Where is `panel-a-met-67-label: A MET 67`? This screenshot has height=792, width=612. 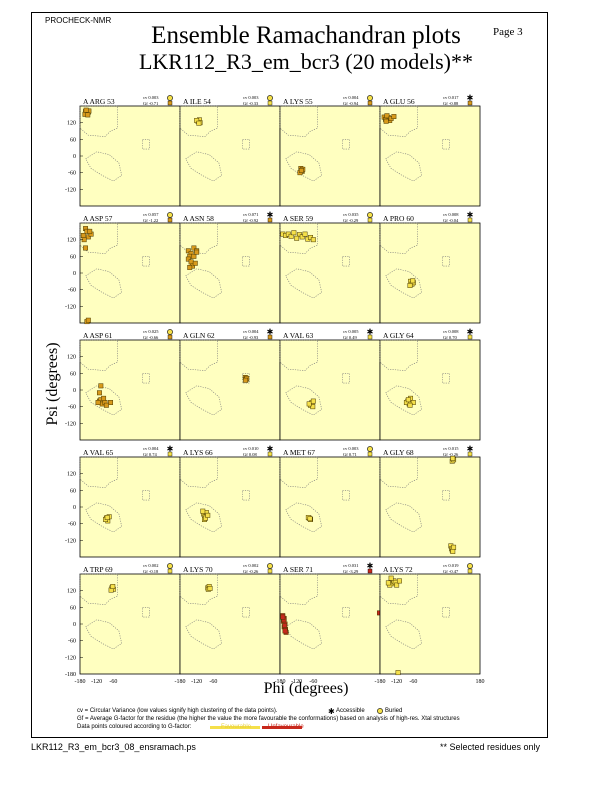 panel-a-met-67-label: A MET 67 is located at coordinates (299, 452).